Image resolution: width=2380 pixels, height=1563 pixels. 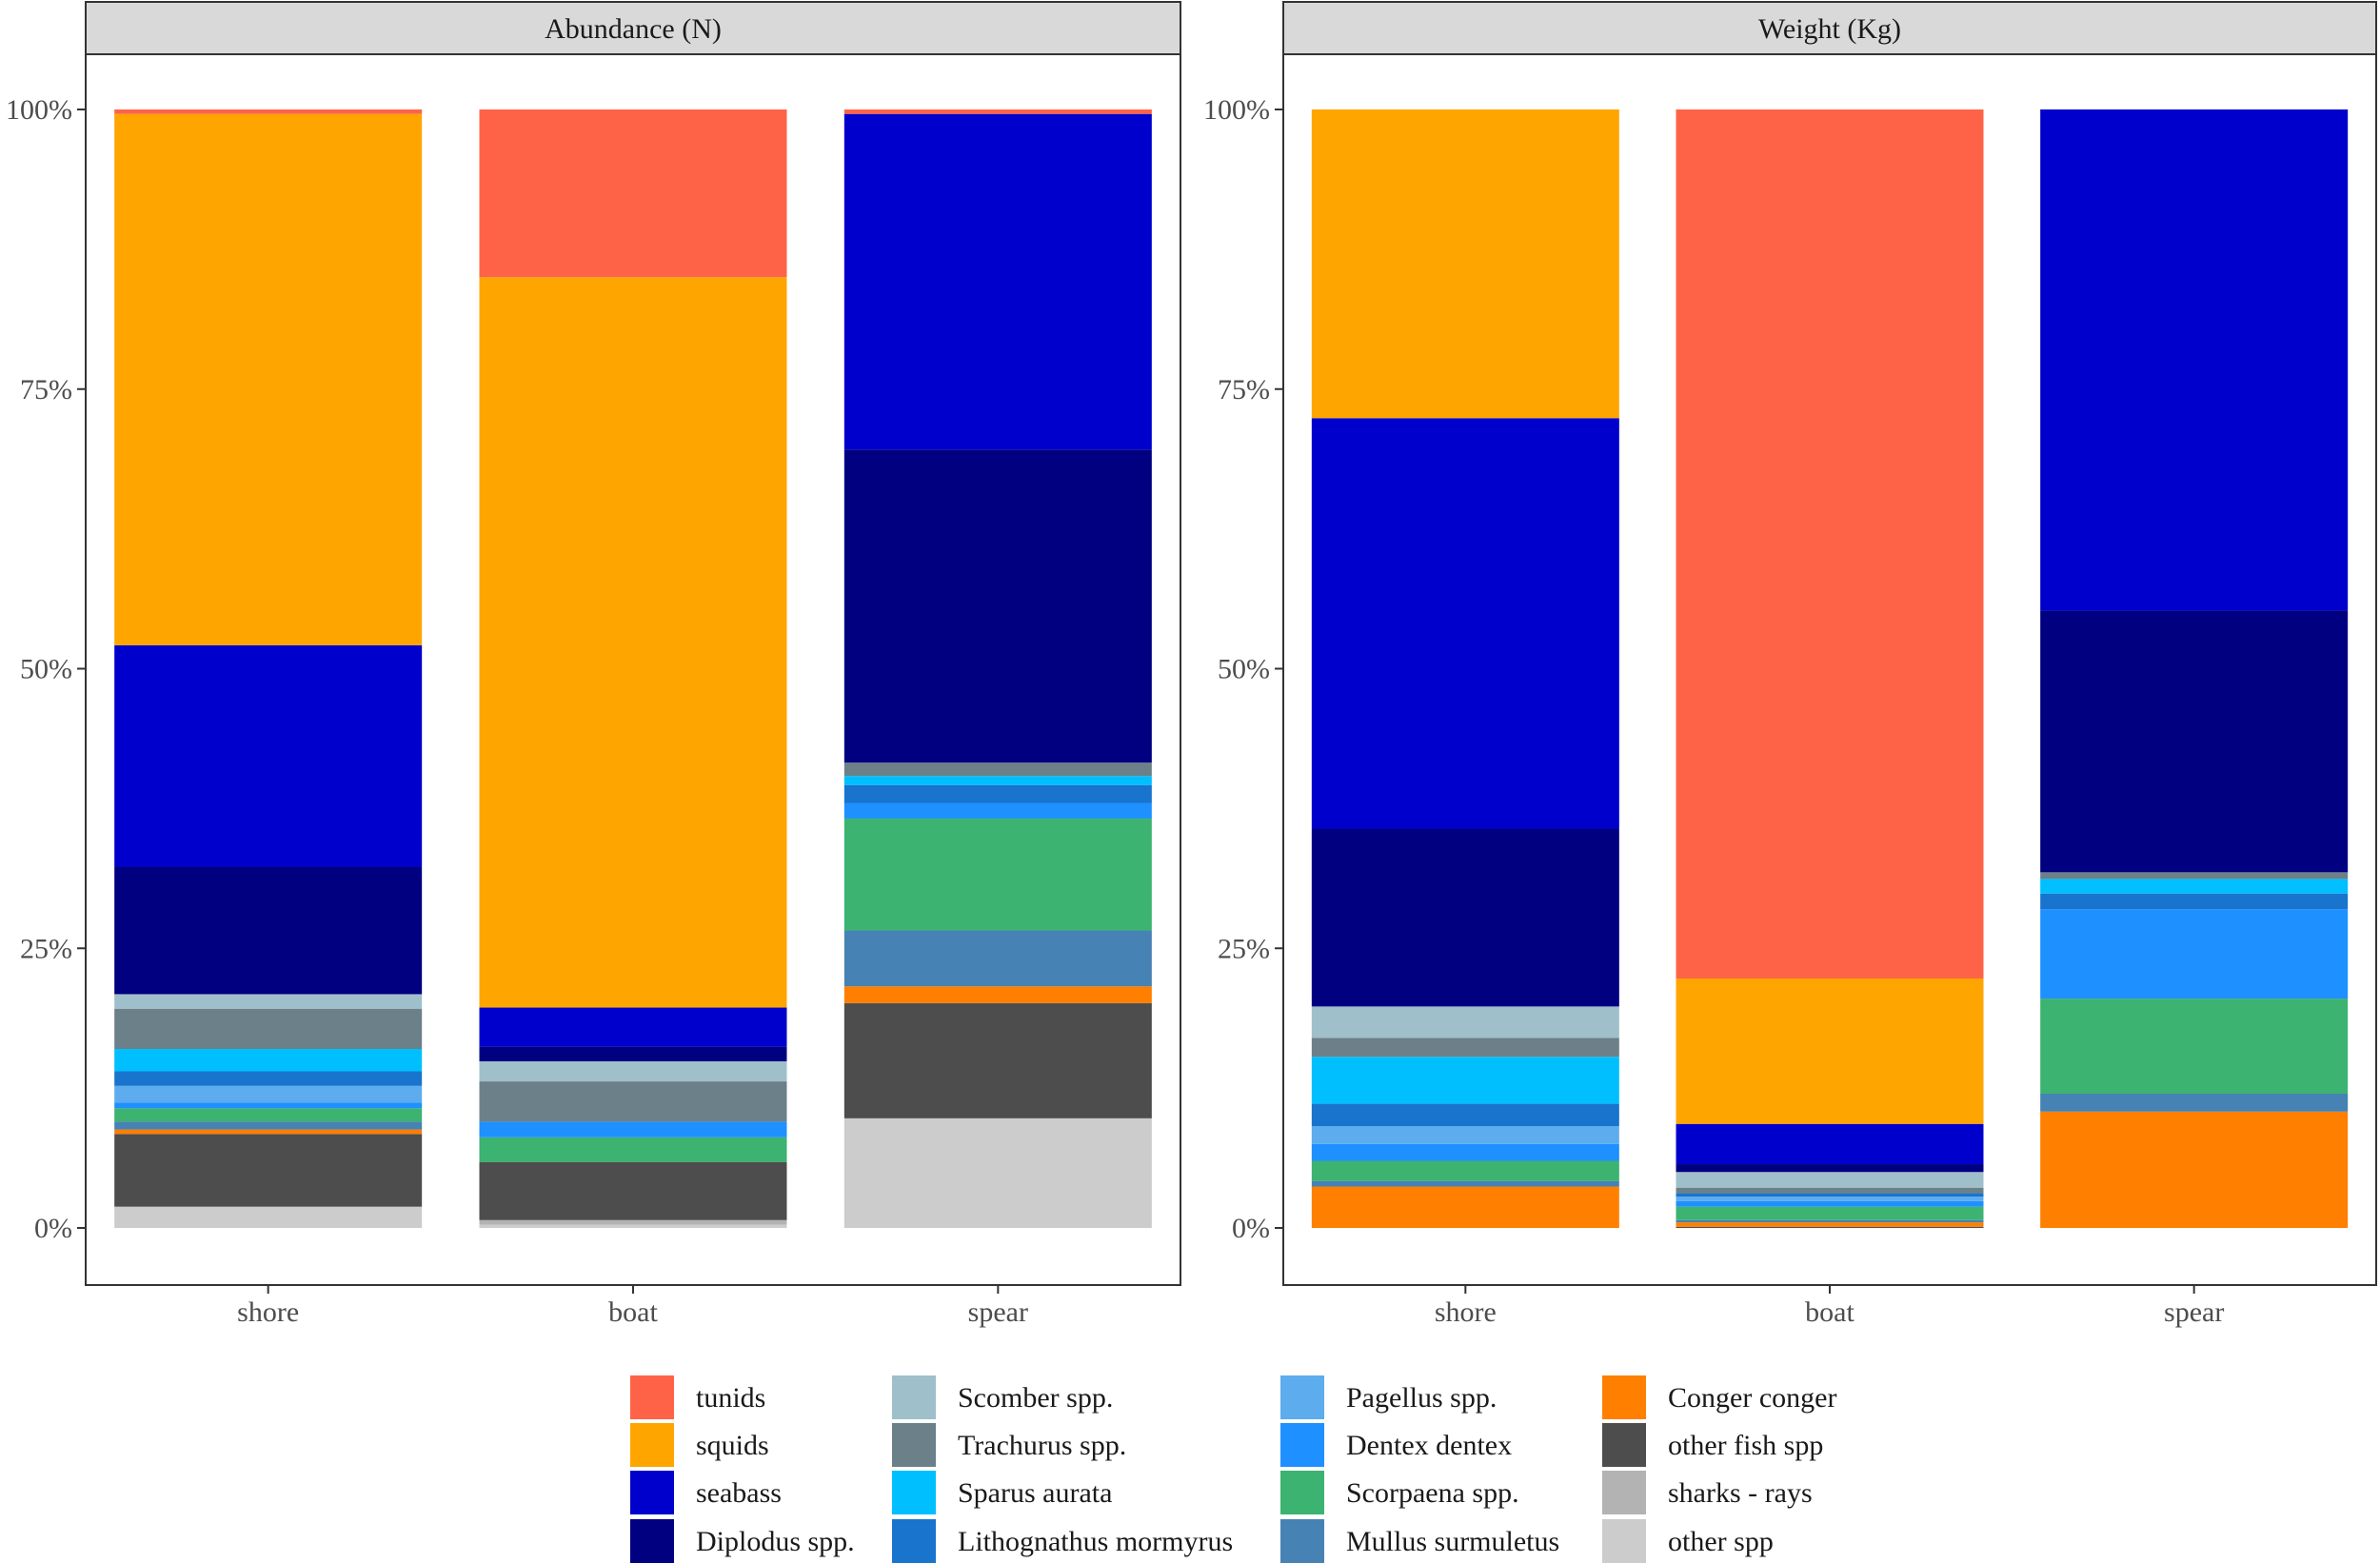 I want to click on legend-item-tunids: tunids, so click(x=697, y=1397).